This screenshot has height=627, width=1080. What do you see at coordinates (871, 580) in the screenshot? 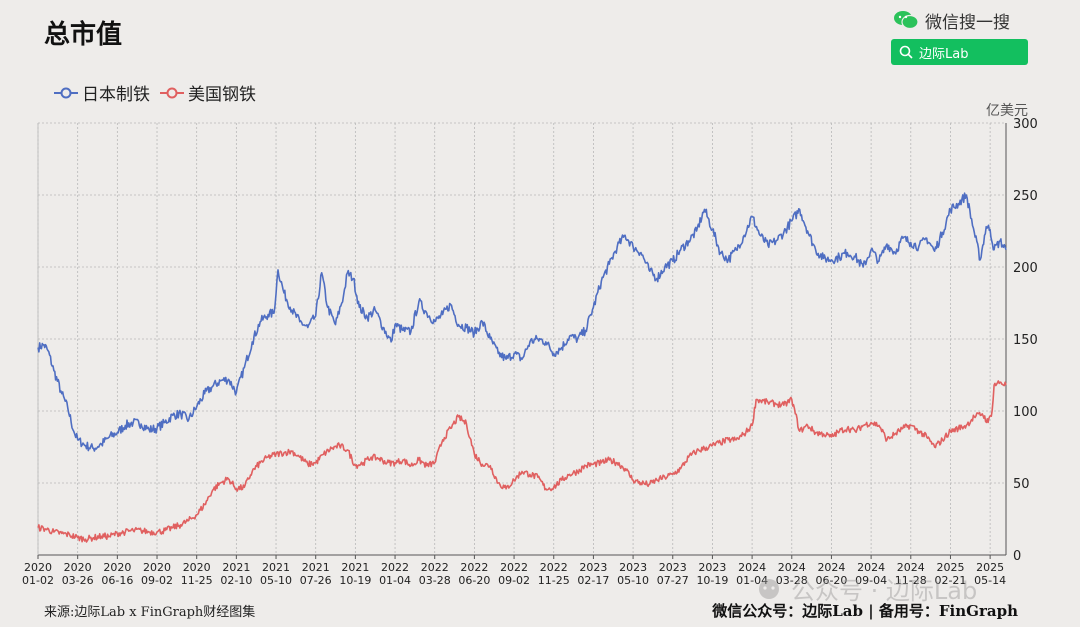
I see `x-tick-date: 09-04` at bounding box center [871, 580].